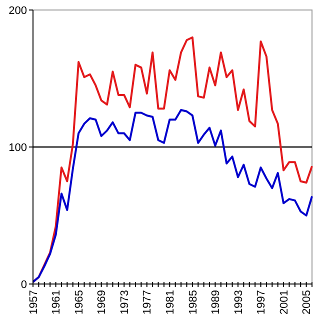  I want to click on x-tick-label: 1993, so click(238, 302).